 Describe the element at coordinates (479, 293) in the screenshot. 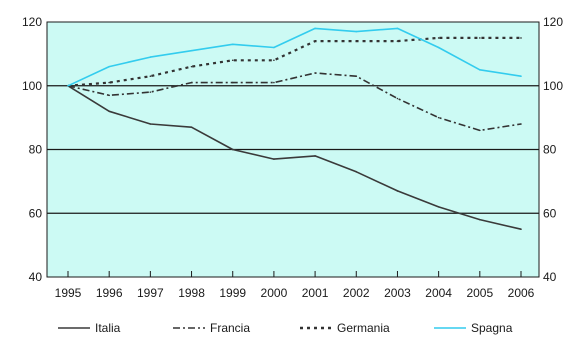

I see `x-tick-2005: 2005` at that location.